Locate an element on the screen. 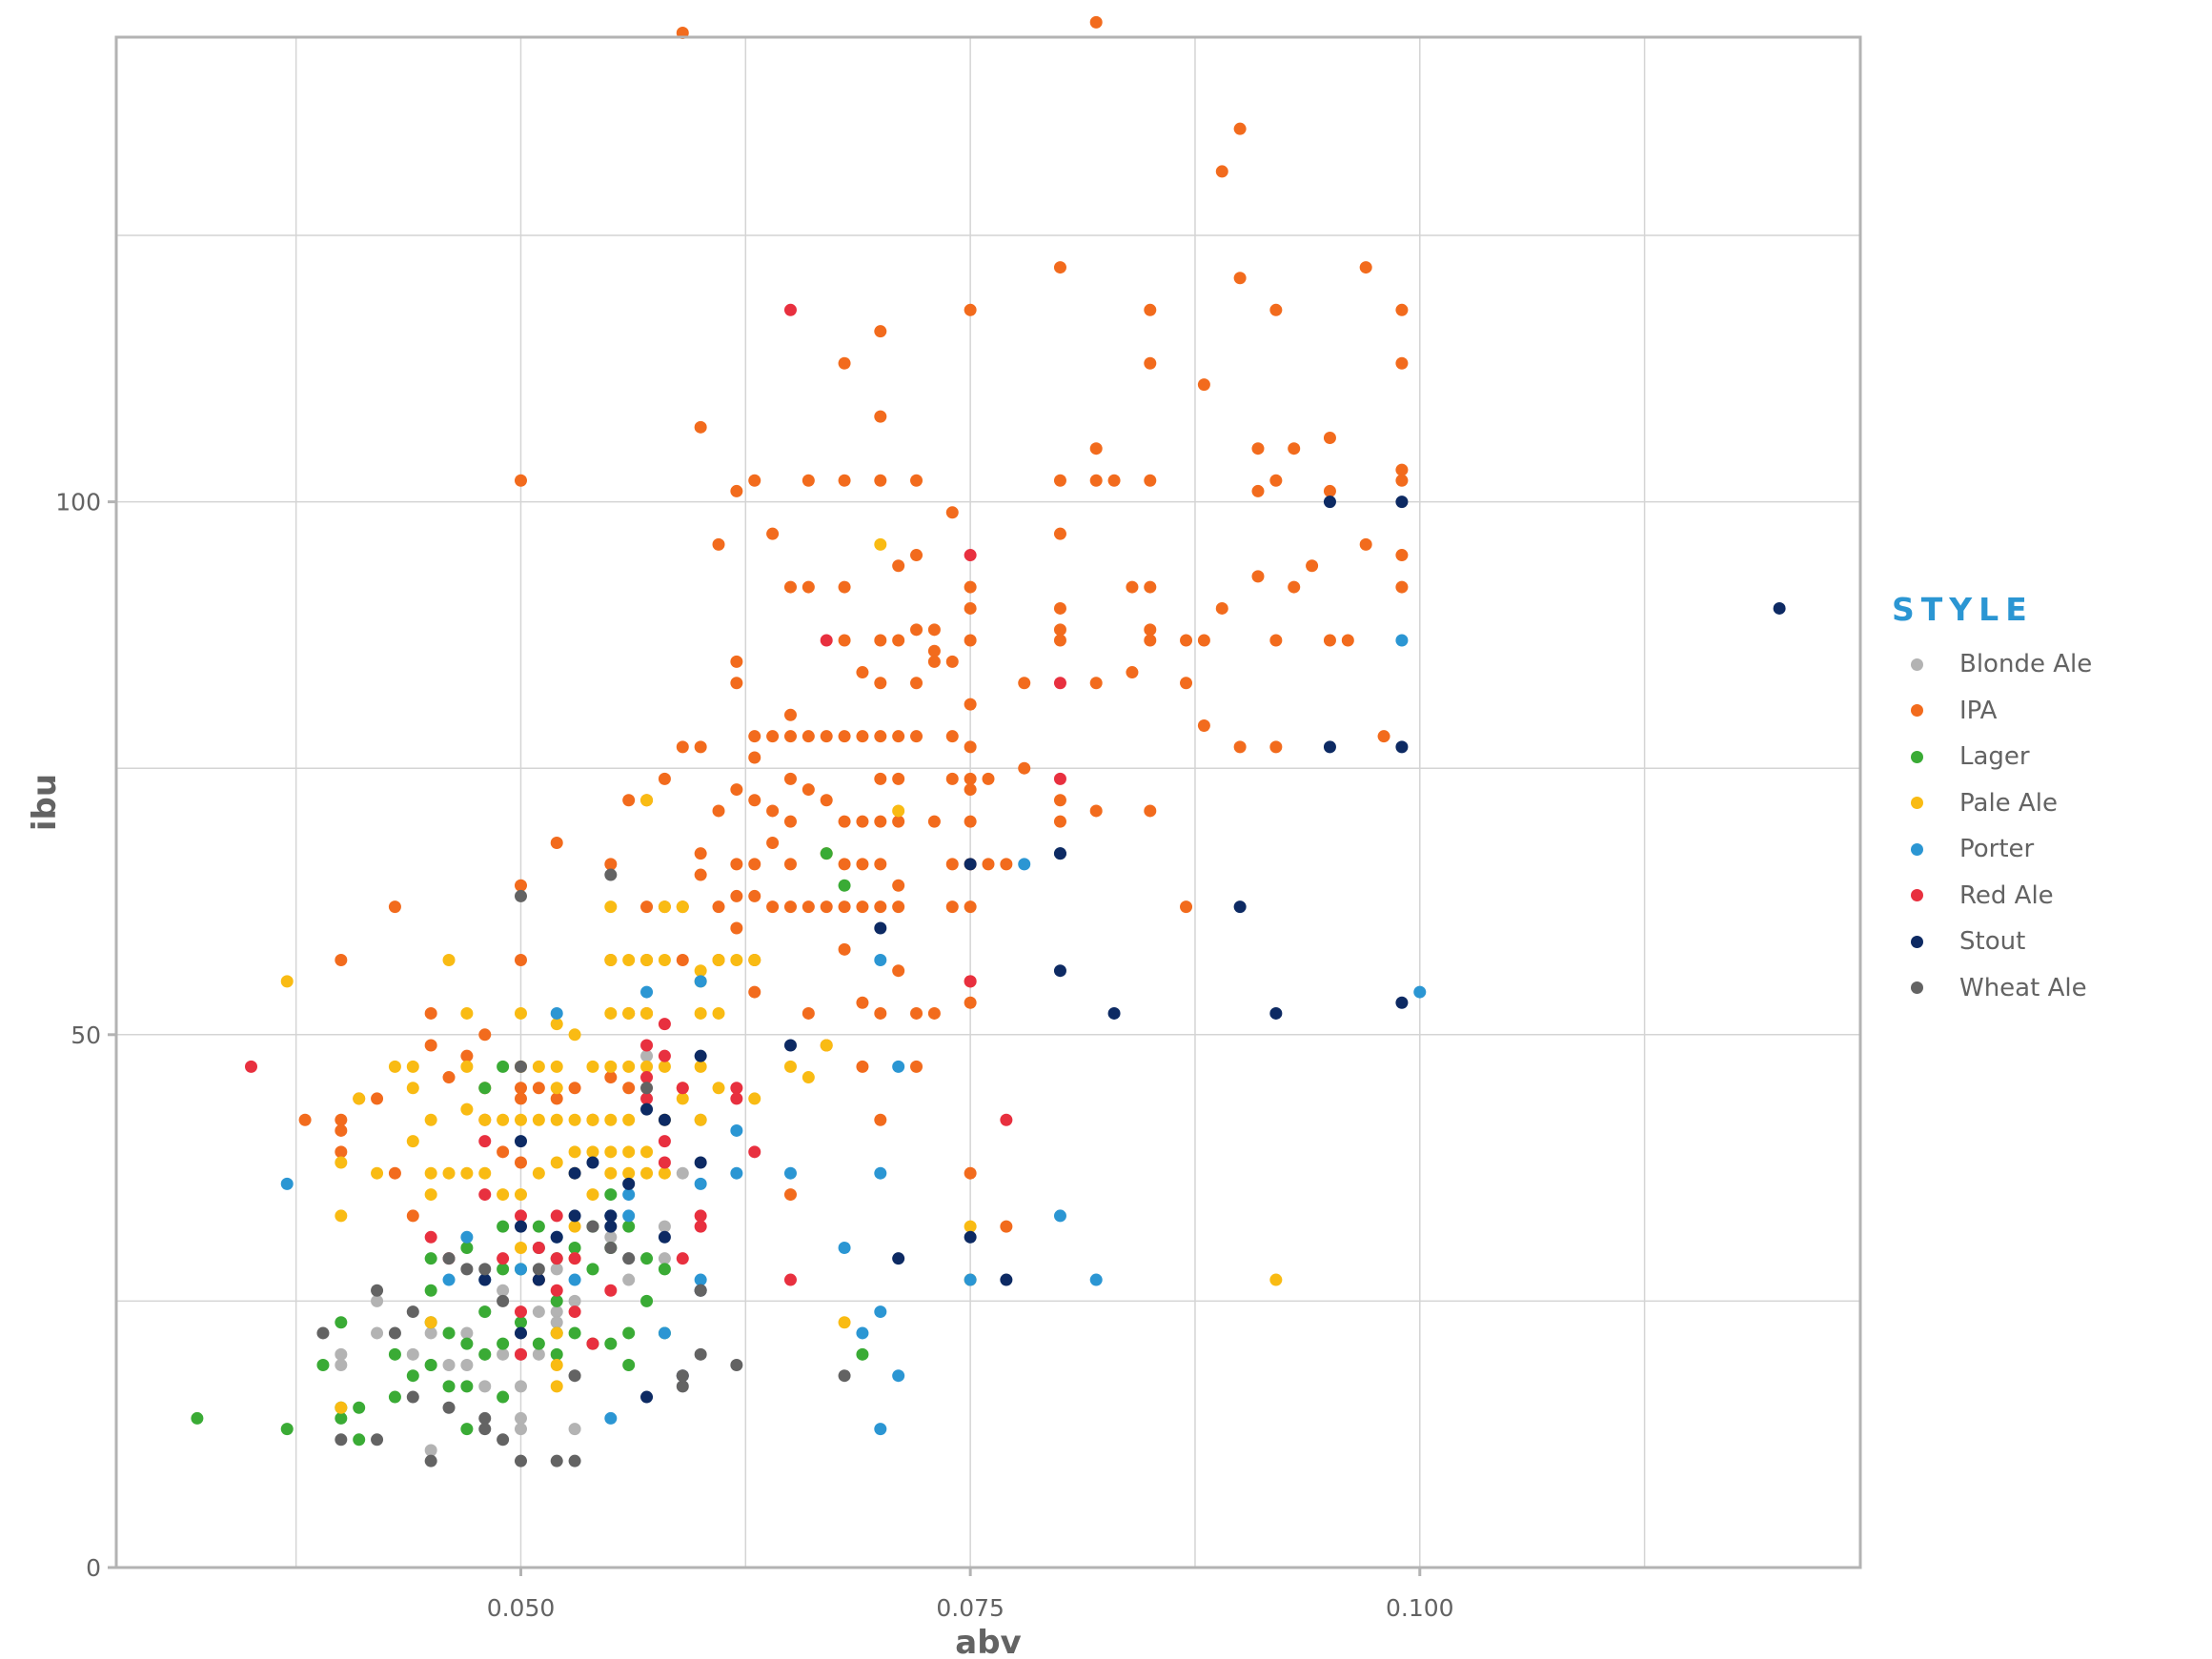  y-tick-label: 50 is located at coordinates (86, 1035).